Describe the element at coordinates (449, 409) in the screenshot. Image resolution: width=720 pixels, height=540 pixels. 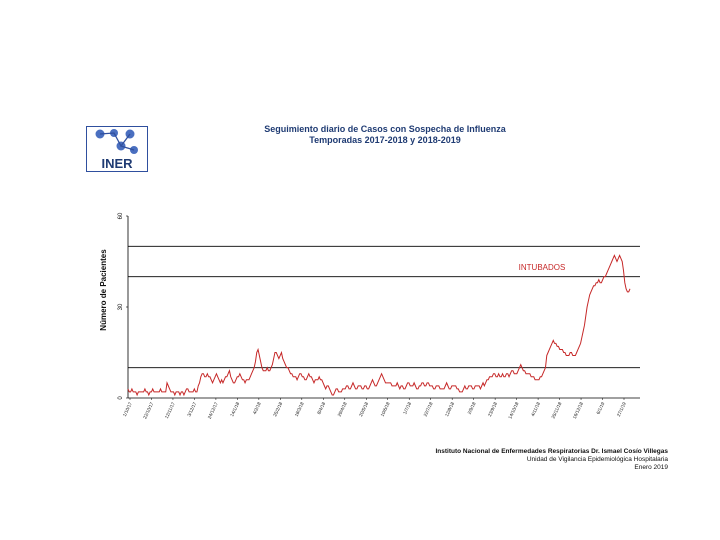
I see `x-tick-label: 12/8/18` at that location.